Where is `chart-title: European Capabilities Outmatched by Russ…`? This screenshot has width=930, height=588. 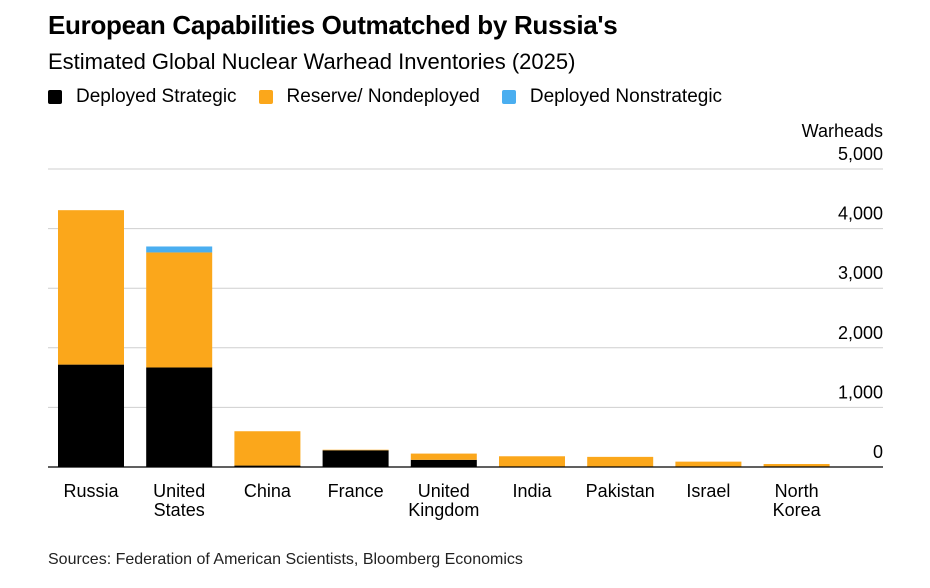 chart-title: European Capabilities Outmatched by Russ… is located at coordinates (333, 25).